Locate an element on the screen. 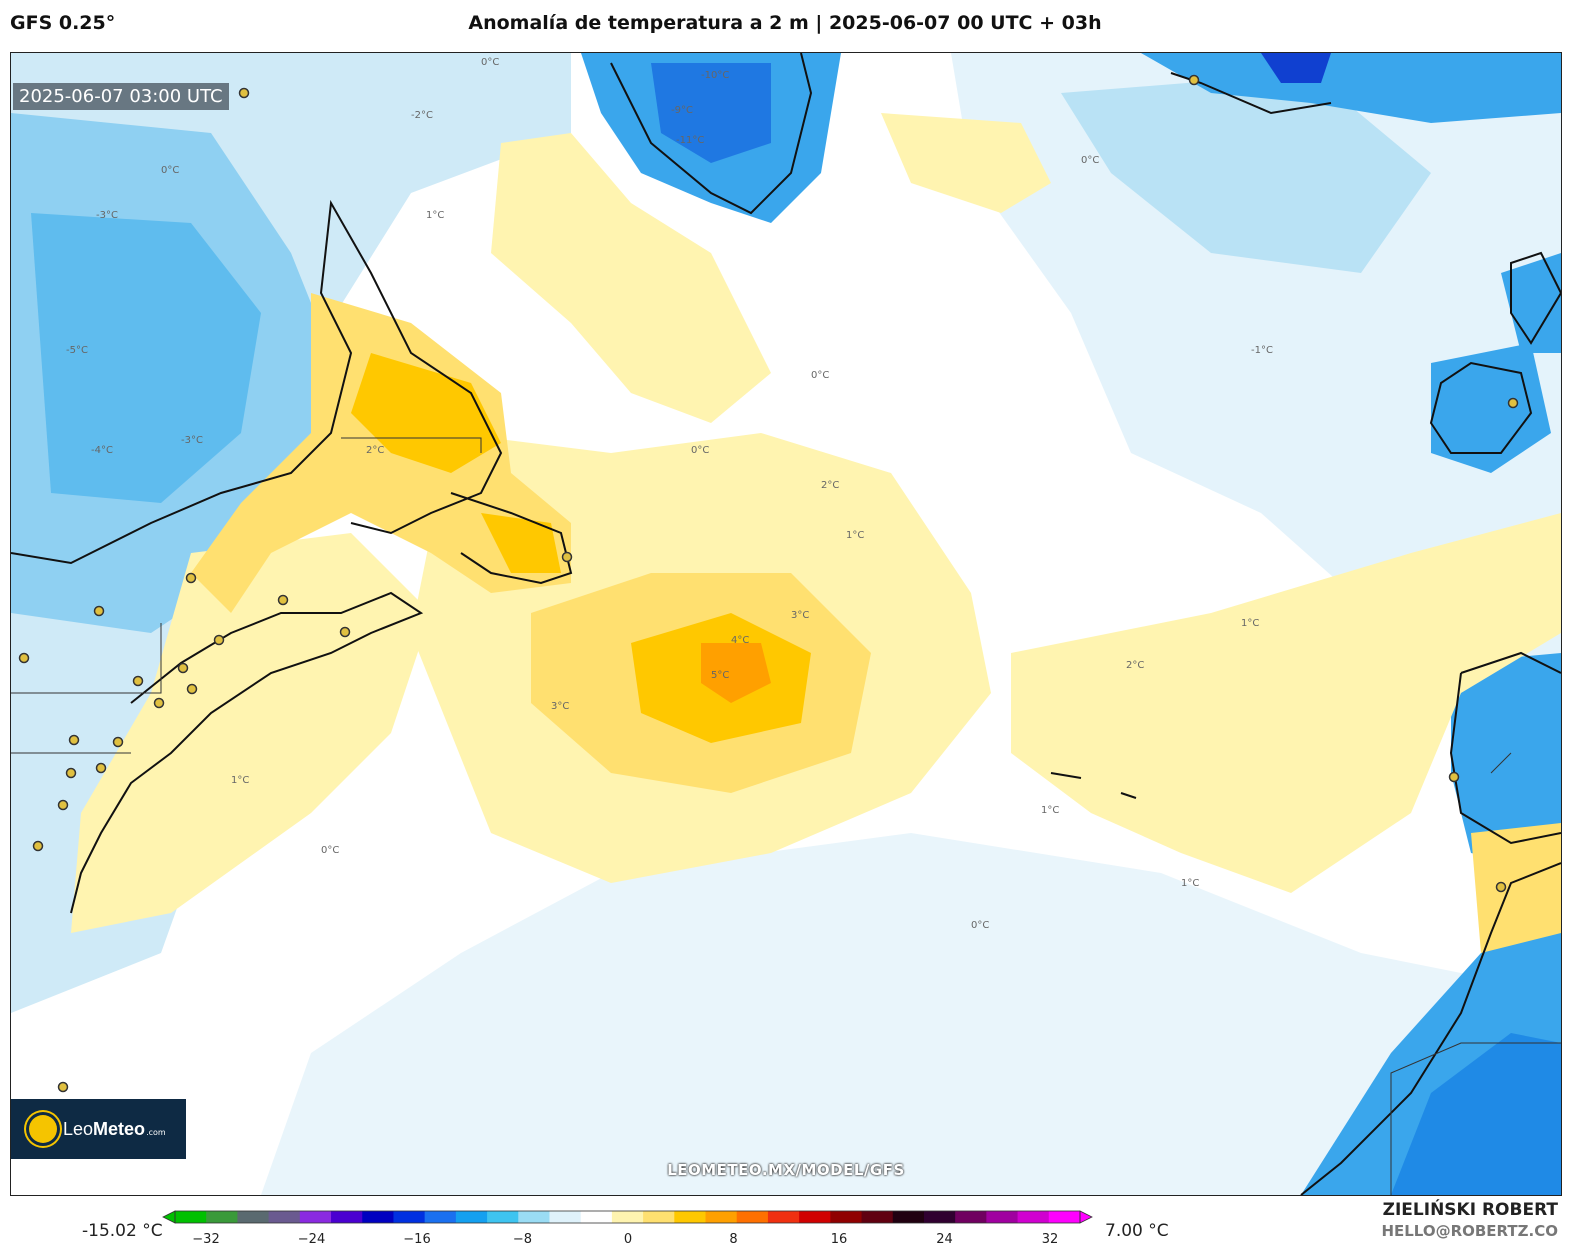  cold-region-scandinavia is located at coordinates (1351, 88).